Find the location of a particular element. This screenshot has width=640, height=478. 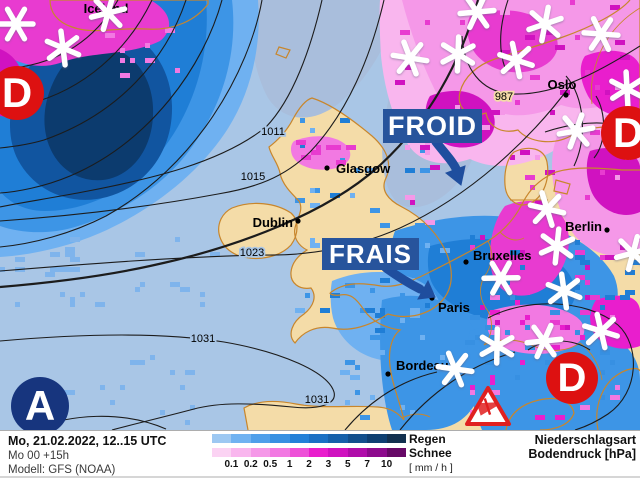

city-dot-bordeaux is located at coordinates (388, 374).